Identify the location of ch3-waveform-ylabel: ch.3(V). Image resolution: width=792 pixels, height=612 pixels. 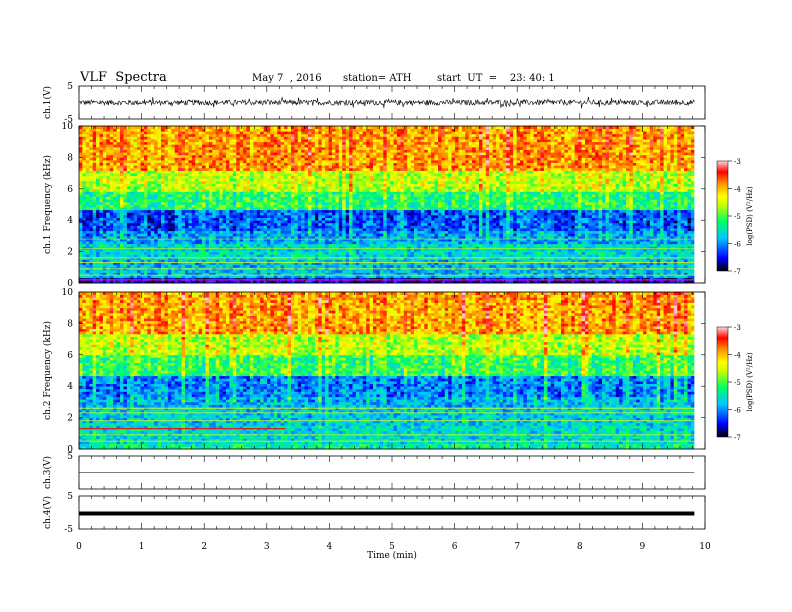
(47, 472).